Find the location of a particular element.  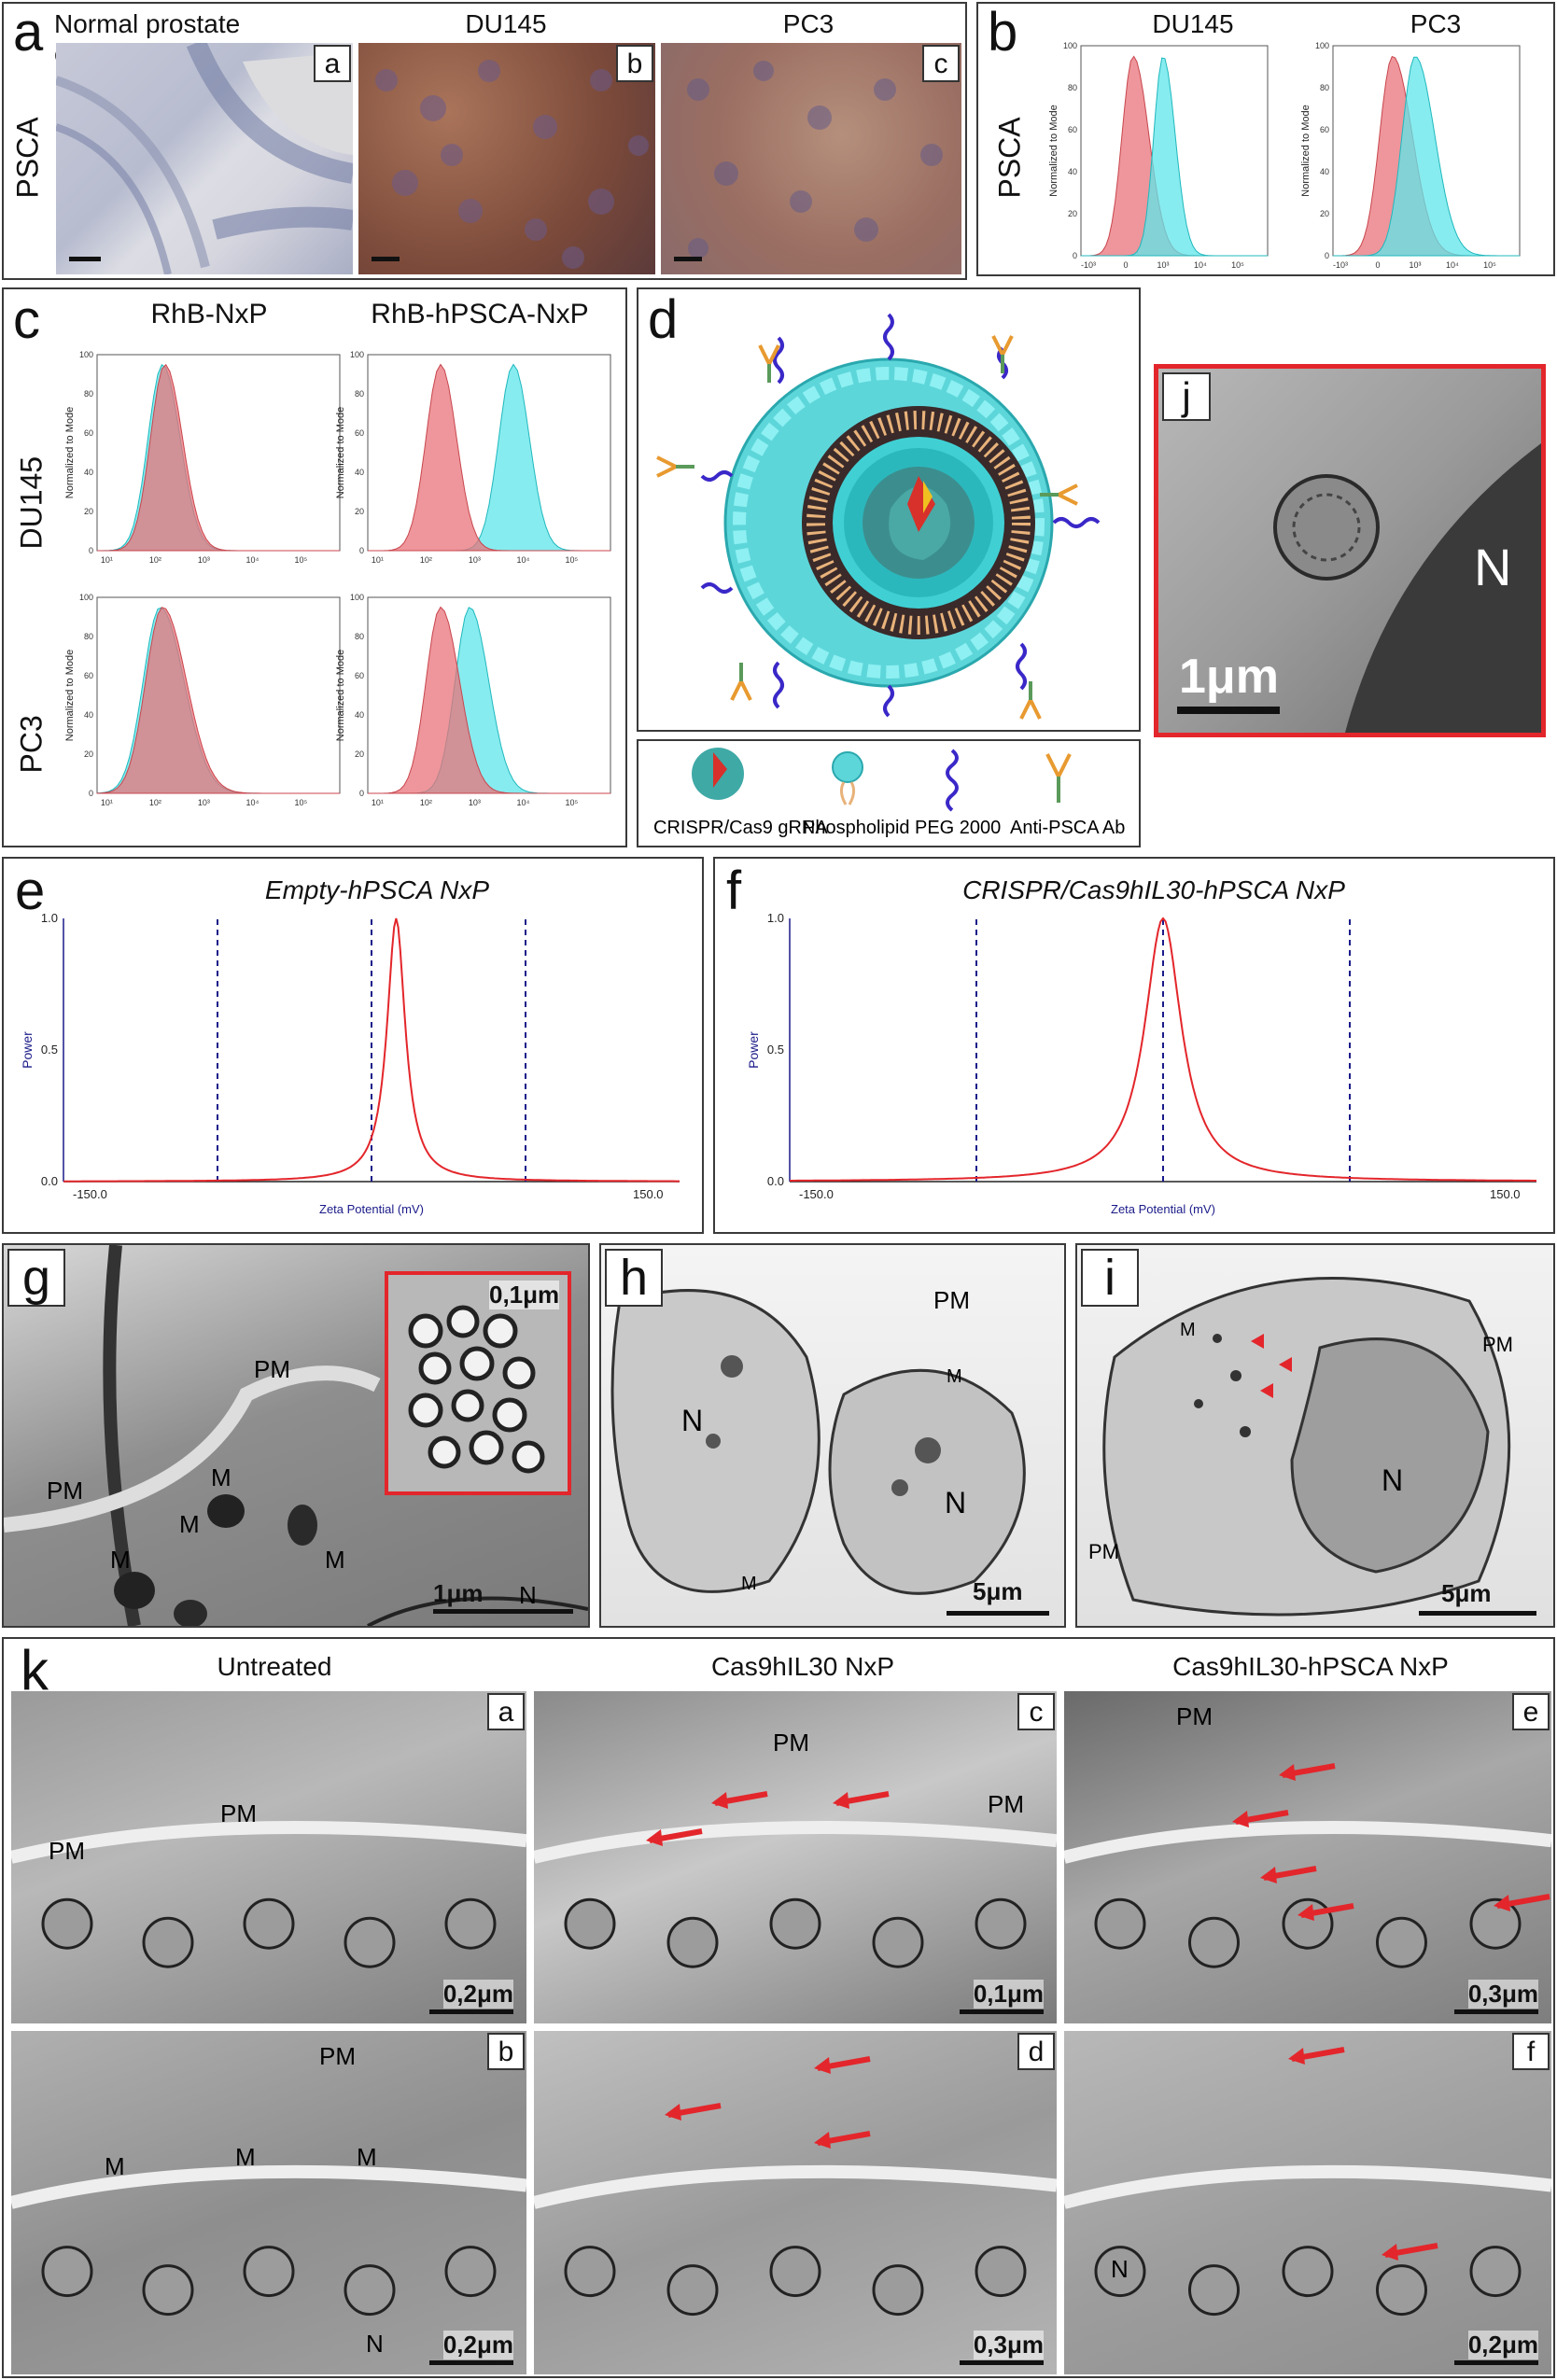

histology-normal-image: a is located at coordinates (204, 158).